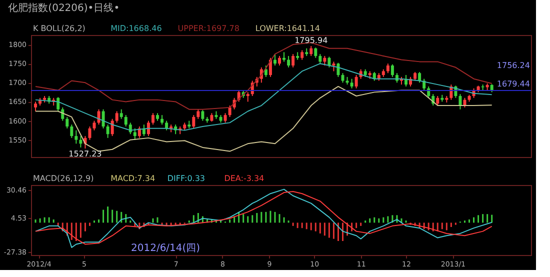 The height and width of the screenshot is (277, 550). I want to click on ref-line-label: 1679.44, so click(513, 83).